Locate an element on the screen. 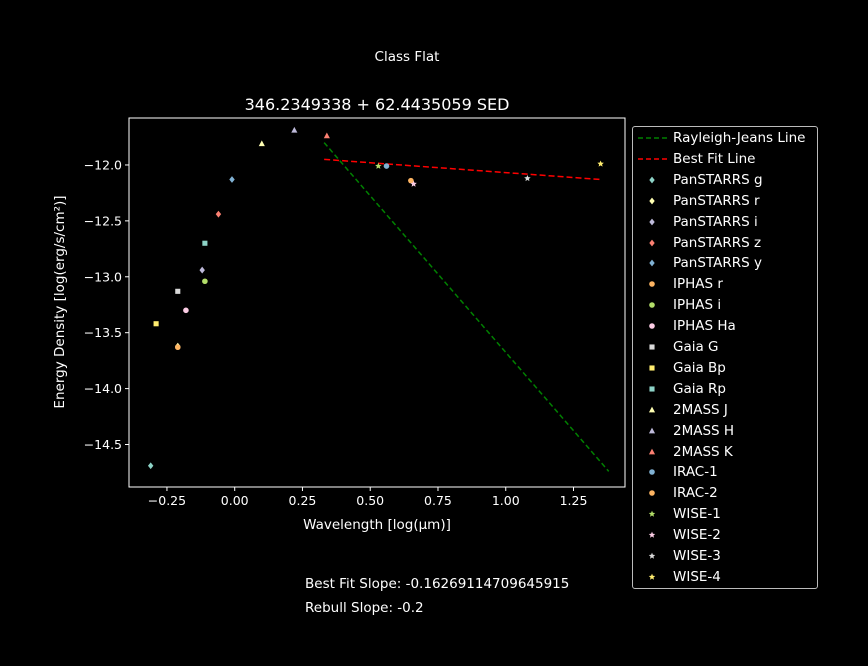  iphas-r-point is located at coordinates (177, 347).